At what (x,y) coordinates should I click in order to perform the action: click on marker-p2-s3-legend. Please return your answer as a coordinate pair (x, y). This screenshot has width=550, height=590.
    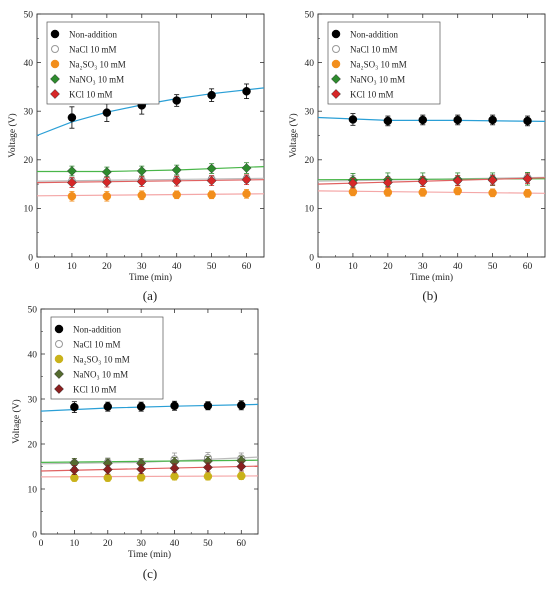
    Looking at the image, I should click on (59, 374).